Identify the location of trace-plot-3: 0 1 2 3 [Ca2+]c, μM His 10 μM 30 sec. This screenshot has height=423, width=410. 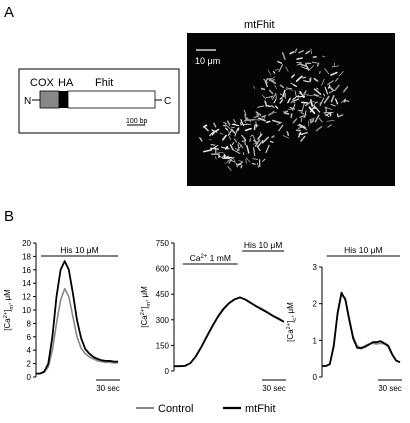
(344, 319).